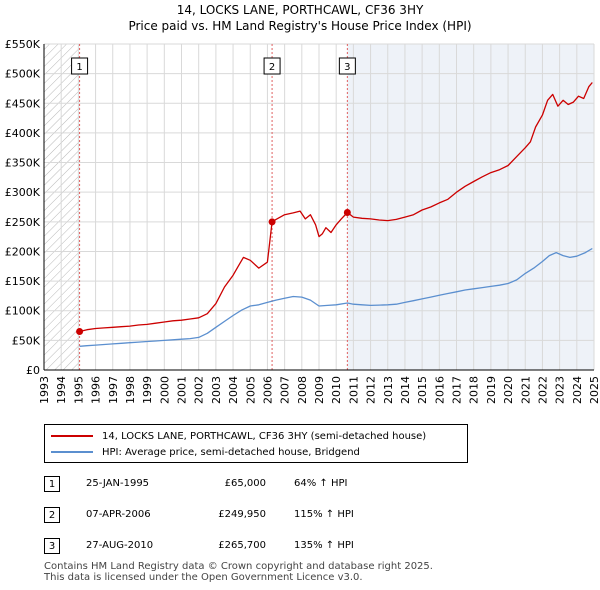 The height and width of the screenshot is (590, 600). I want to click on x-tick-label: 2007, so click(285, 390).